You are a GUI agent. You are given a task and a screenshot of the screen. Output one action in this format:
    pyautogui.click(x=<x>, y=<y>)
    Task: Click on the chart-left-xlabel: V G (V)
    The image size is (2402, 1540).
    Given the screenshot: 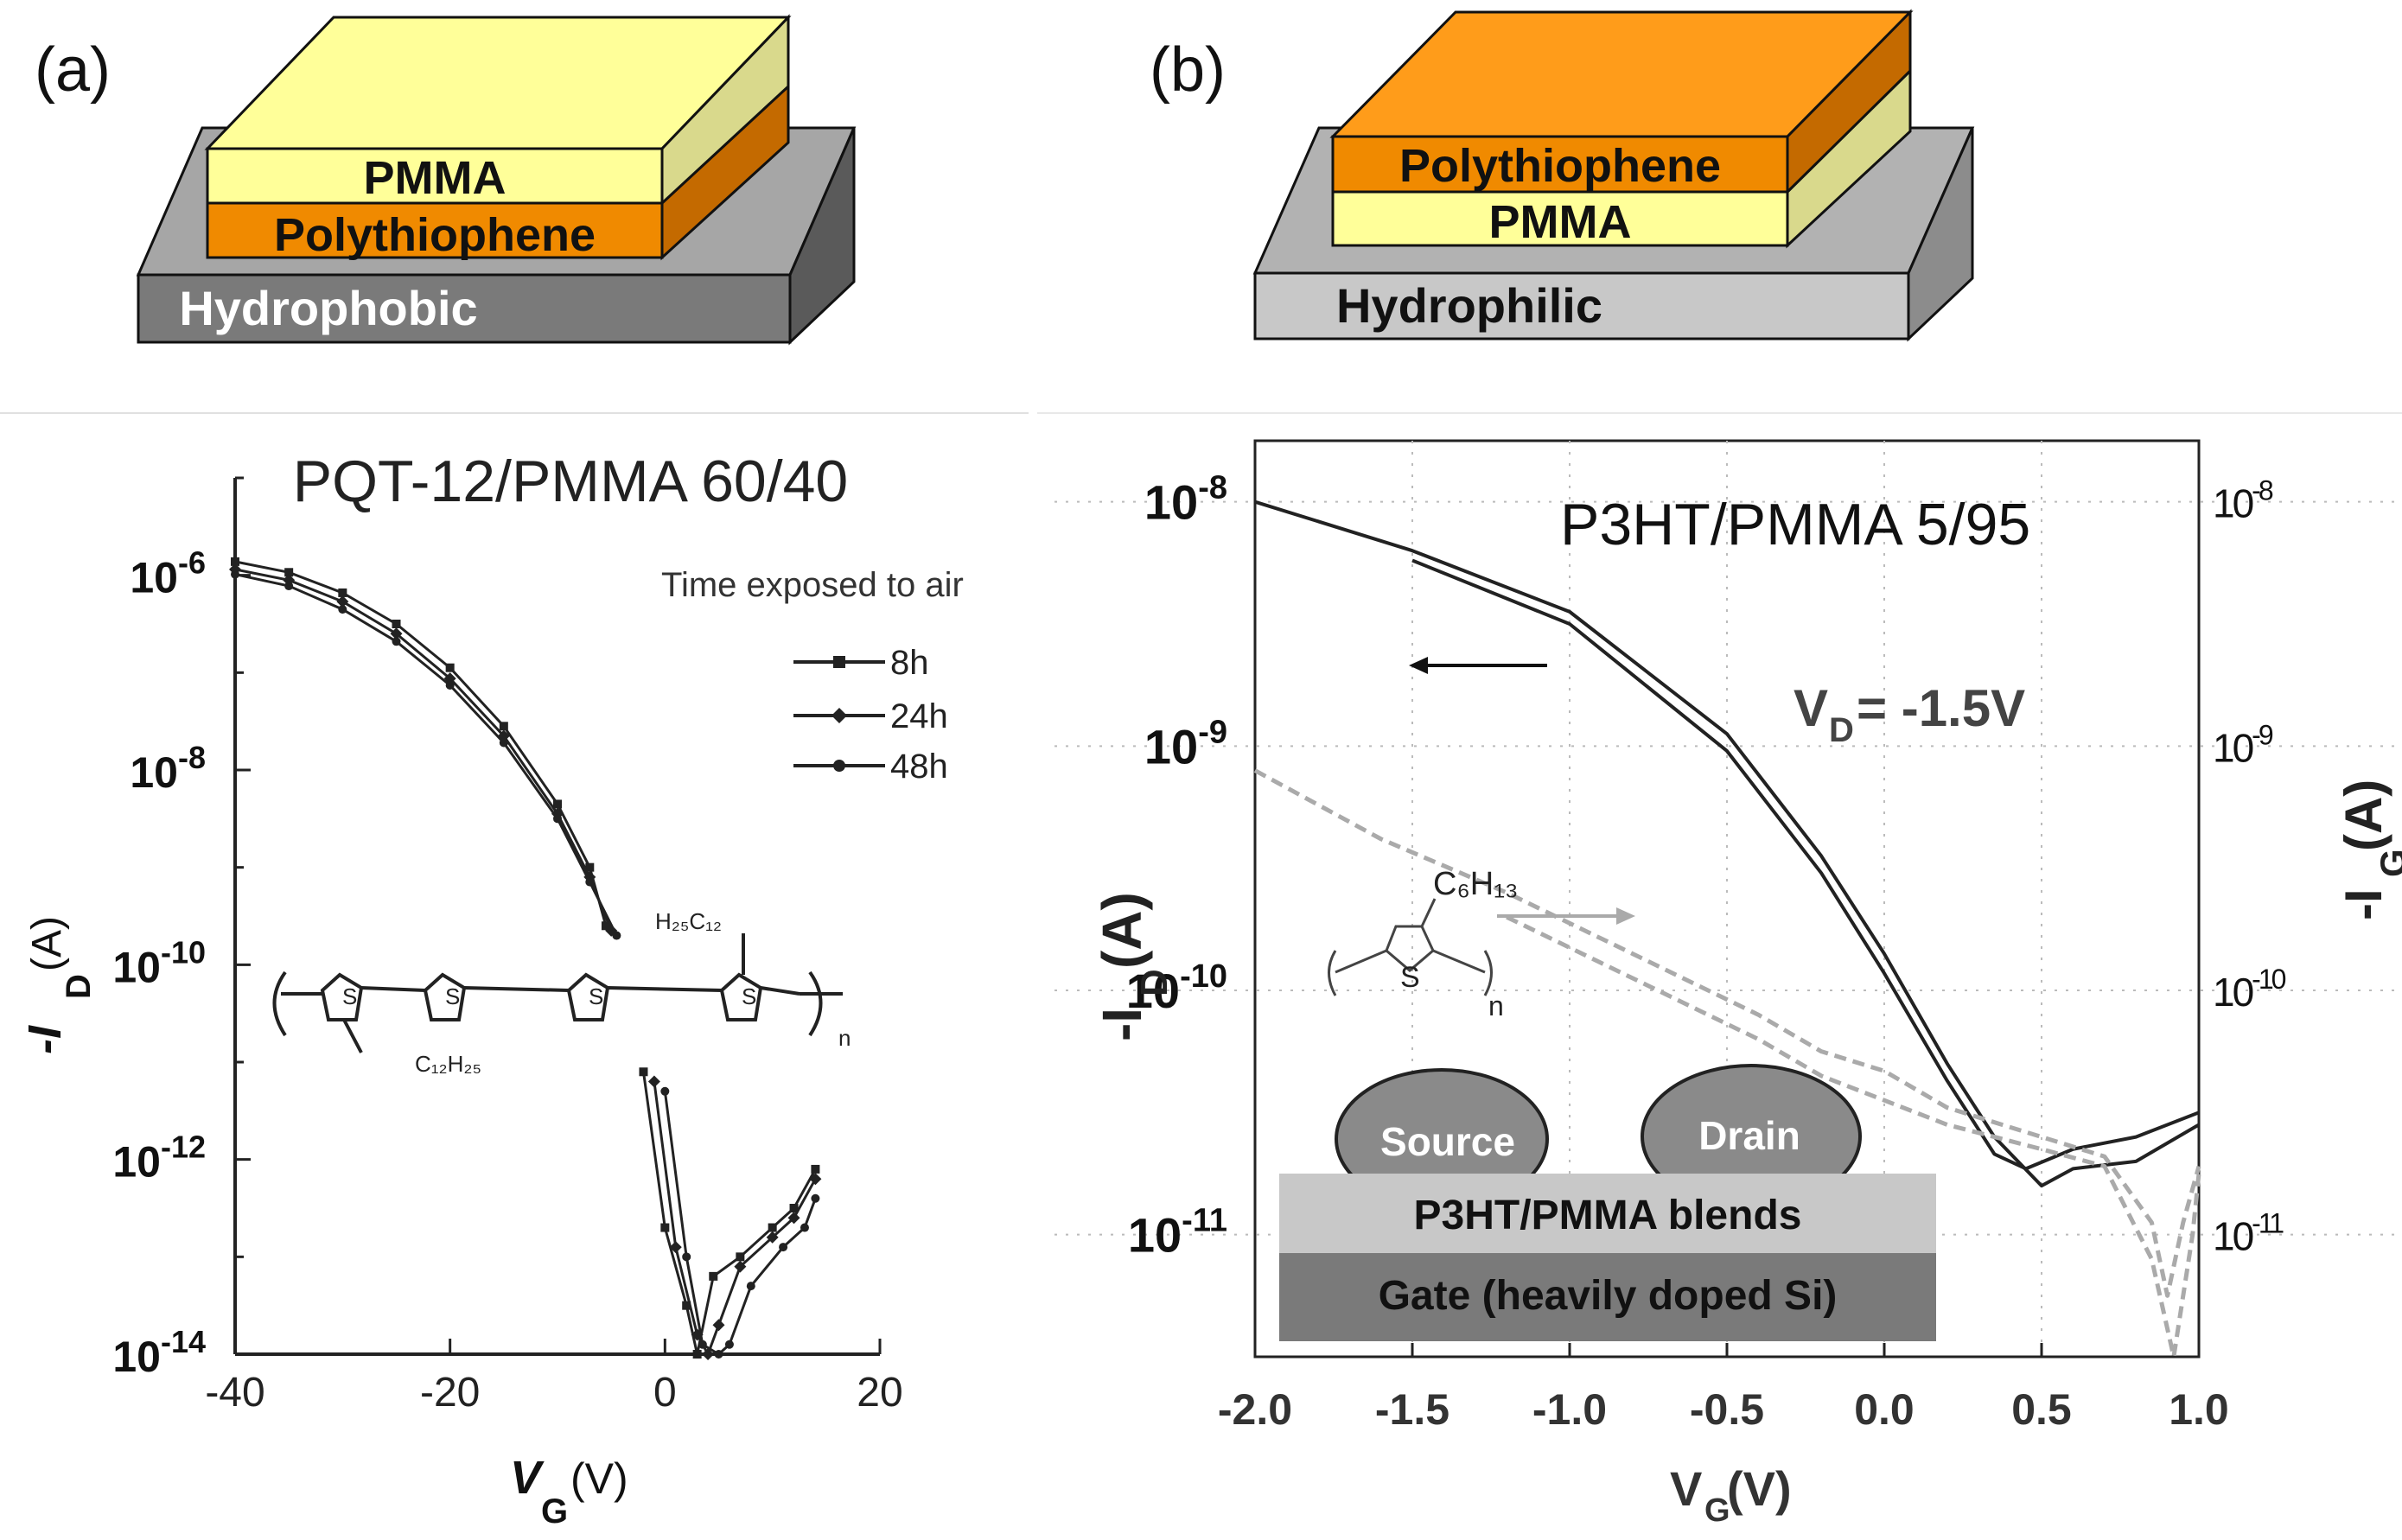 What is the action you would take?
    pyautogui.click(x=569, y=1491)
    